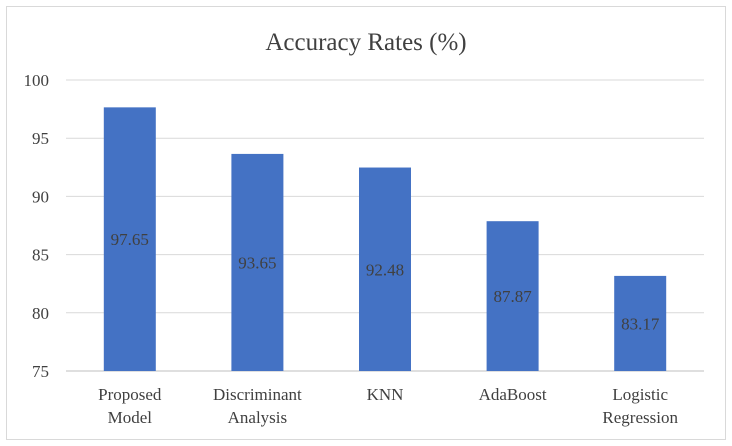  What do you see at coordinates (37, 226) in the screenshot?
I see `y-axis-tick-labels: 75 80 85 90 95 100` at bounding box center [37, 226].